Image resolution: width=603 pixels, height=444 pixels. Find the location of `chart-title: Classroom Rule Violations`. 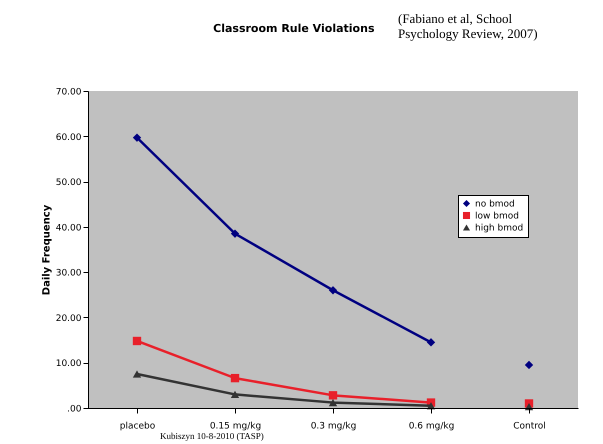

chart-title: Classroom Rule Violations is located at coordinates (294, 28).